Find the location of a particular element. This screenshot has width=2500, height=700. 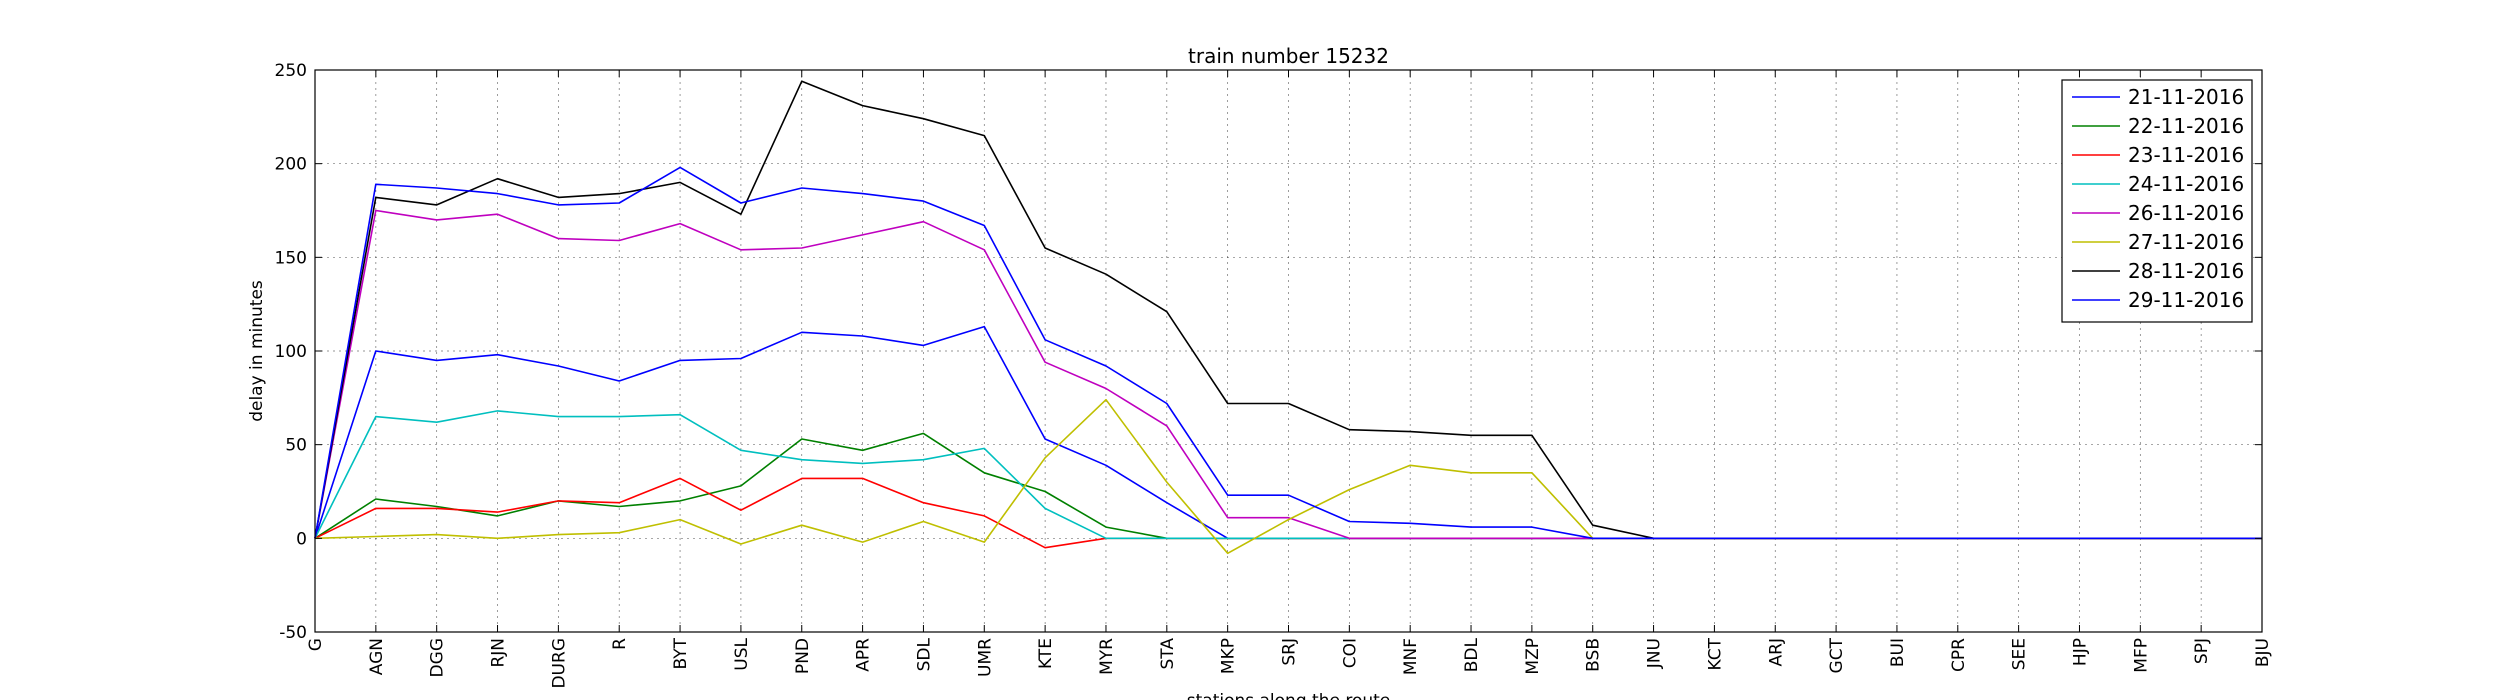

y-tick-label: 150 is located at coordinates (291, 258).